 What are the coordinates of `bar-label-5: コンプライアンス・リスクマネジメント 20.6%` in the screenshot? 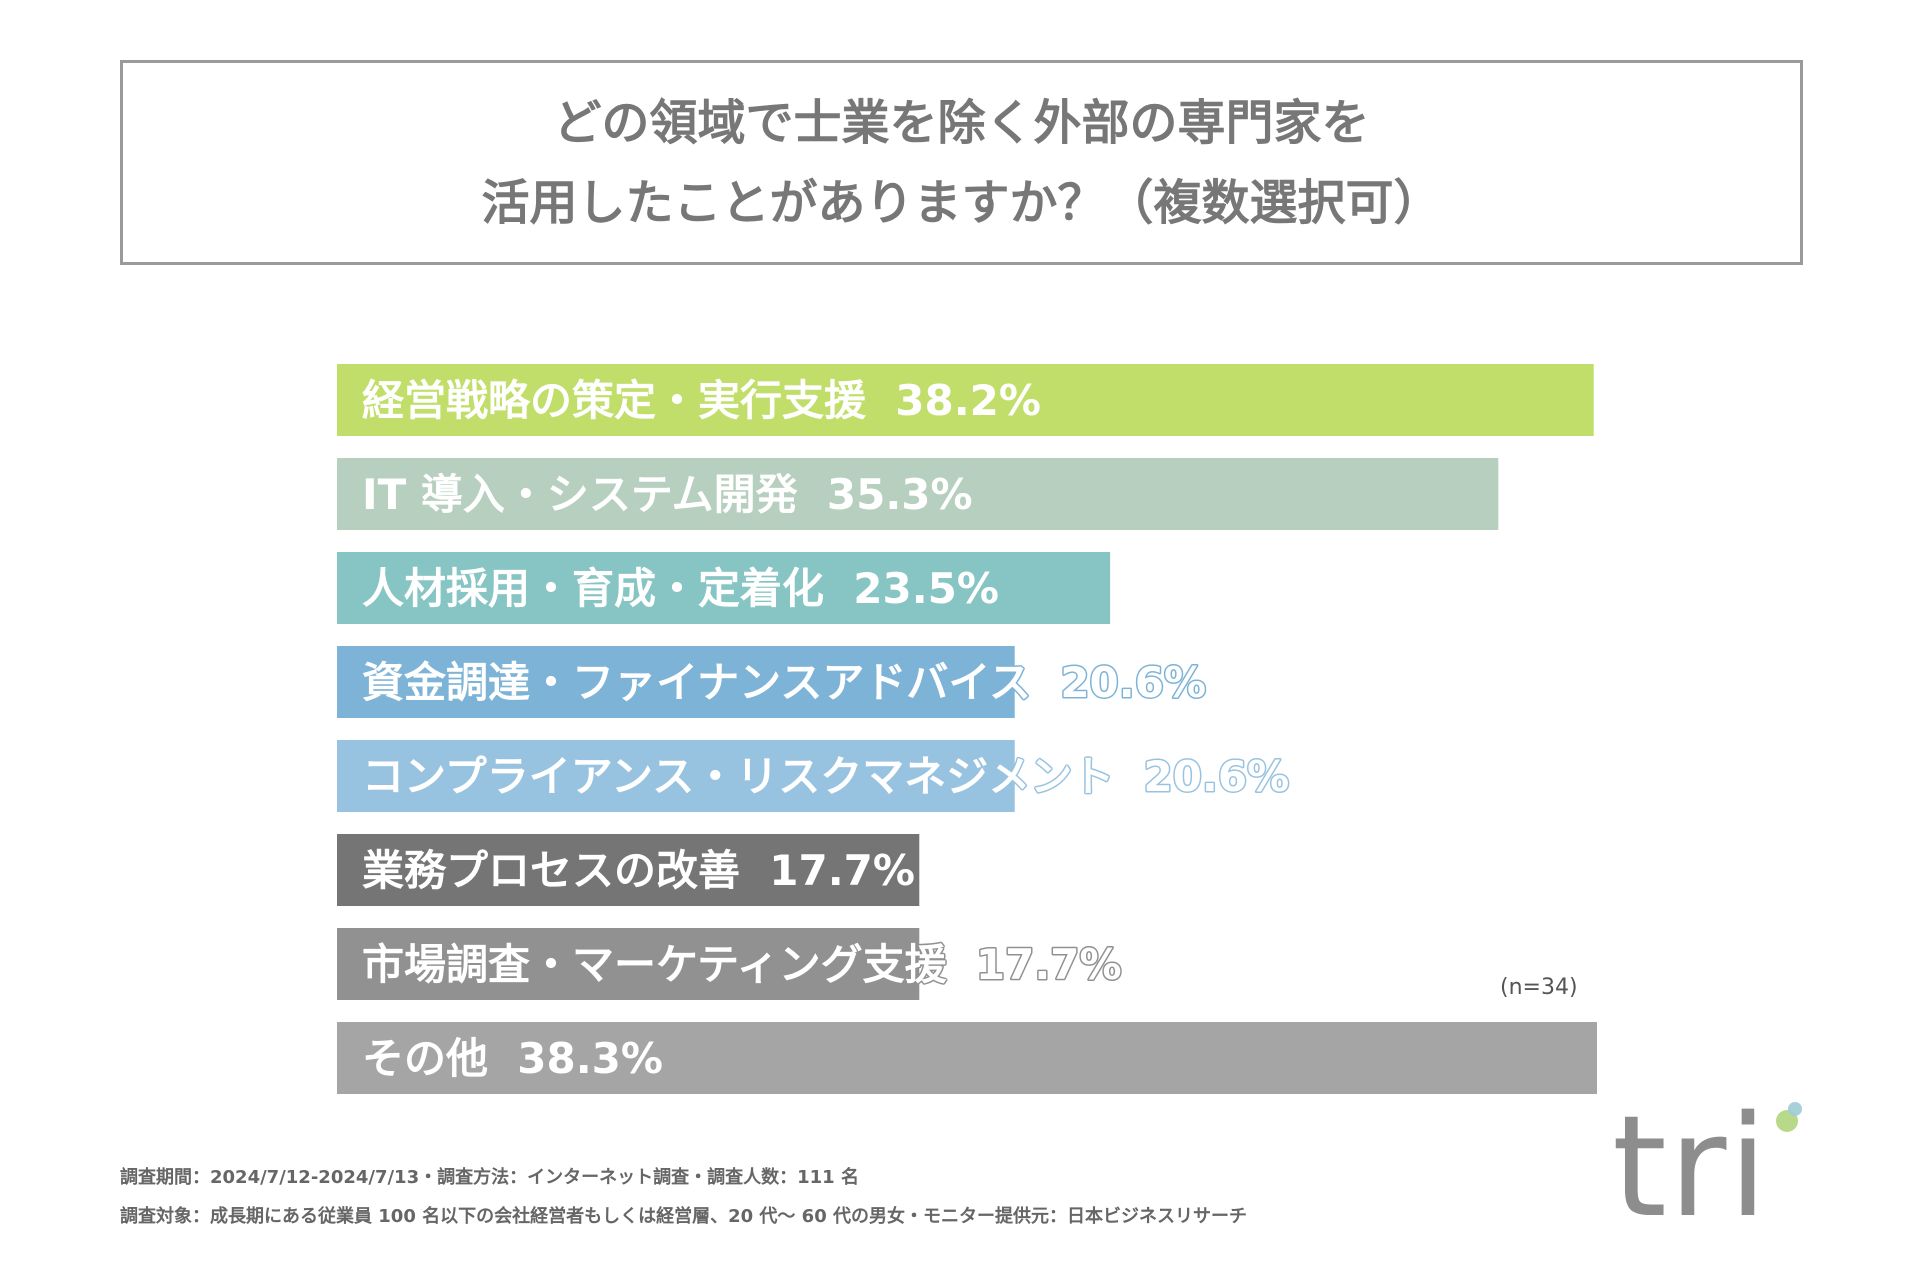 It's located at (825, 776).